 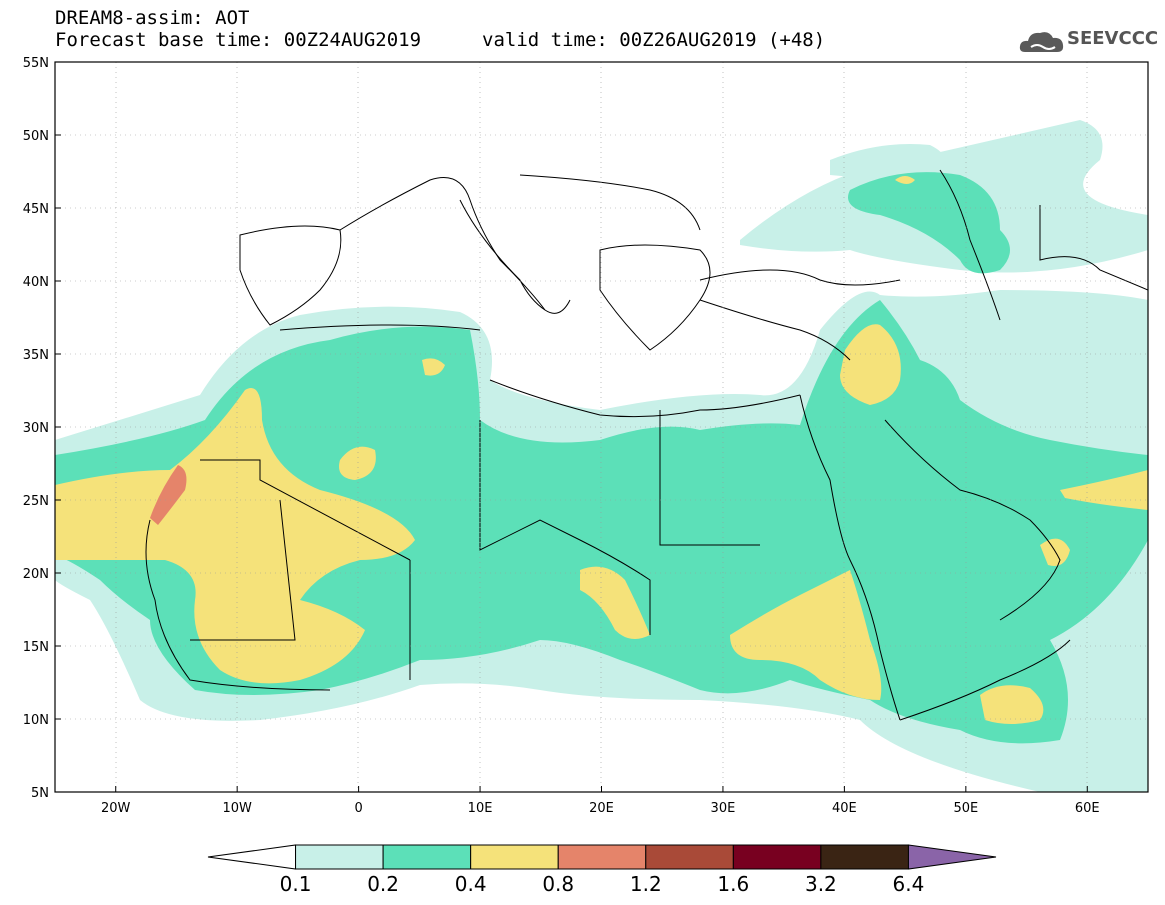 What do you see at coordinates (909, 884) in the screenshot?
I see `colorbar-label: 6.4` at bounding box center [909, 884].